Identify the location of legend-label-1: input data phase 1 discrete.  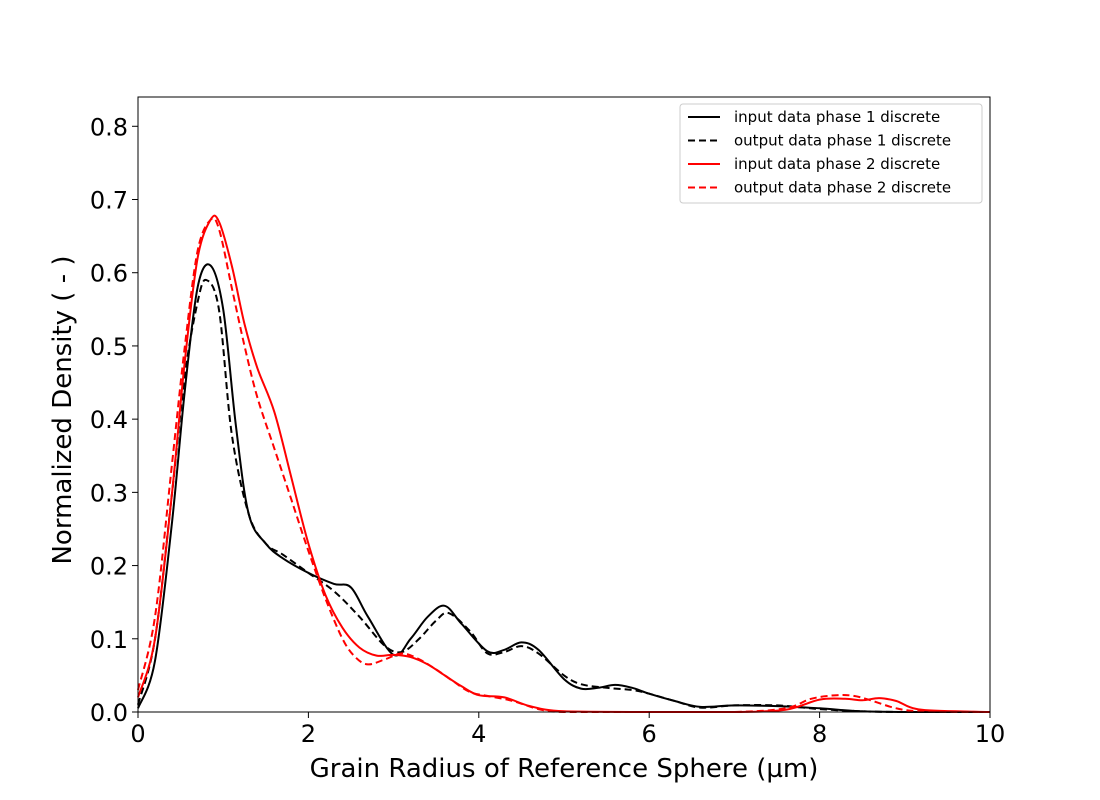
(837, 117).